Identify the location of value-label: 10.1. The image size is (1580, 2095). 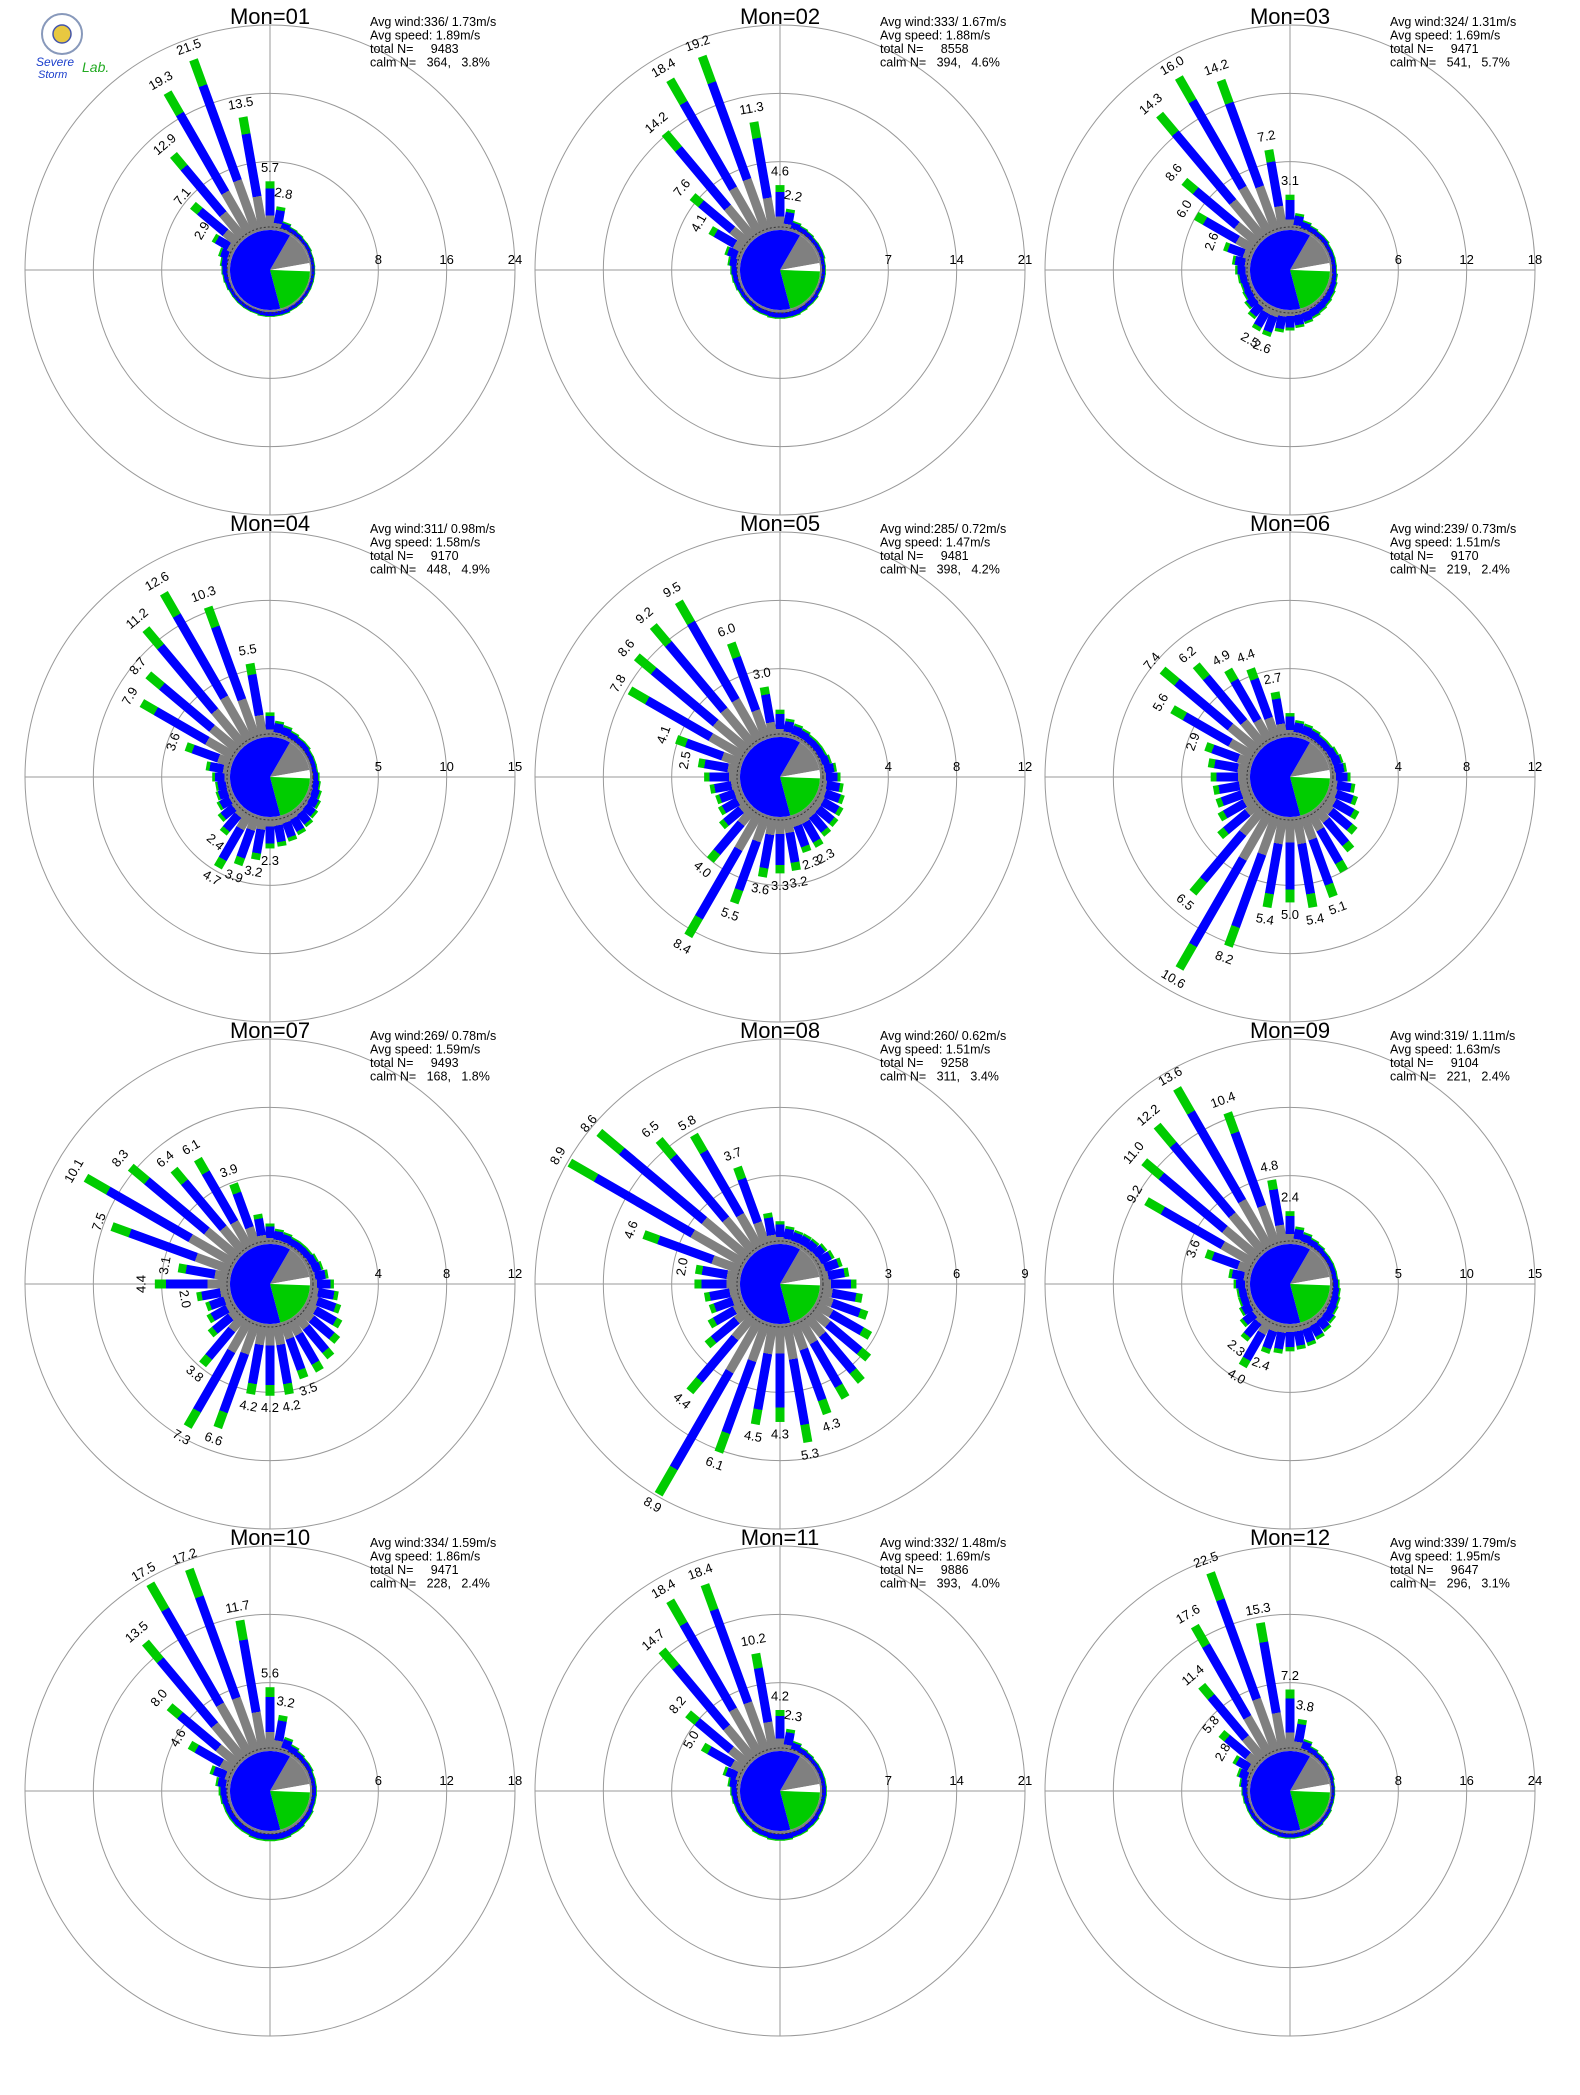
(74, 1170).